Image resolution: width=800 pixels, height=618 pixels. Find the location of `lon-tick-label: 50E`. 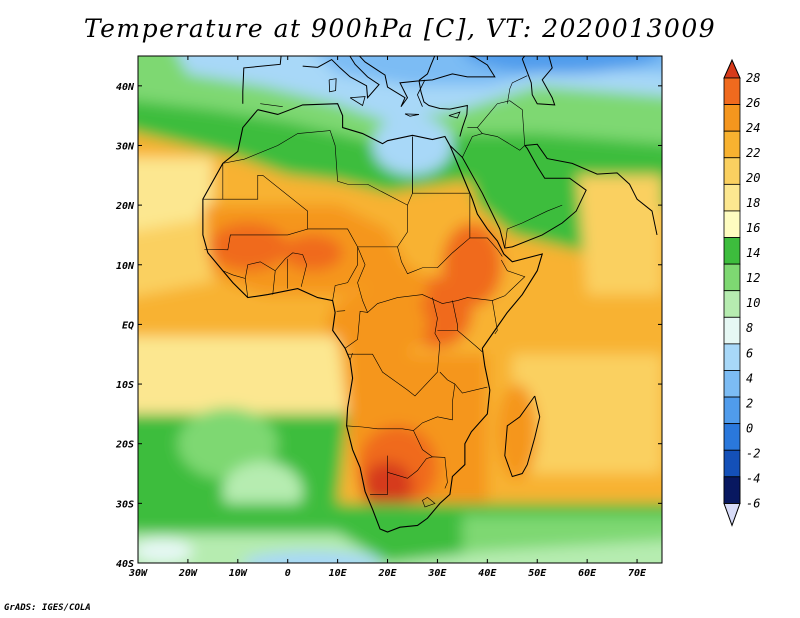

lon-tick-label: 50E is located at coordinates (537, 573).